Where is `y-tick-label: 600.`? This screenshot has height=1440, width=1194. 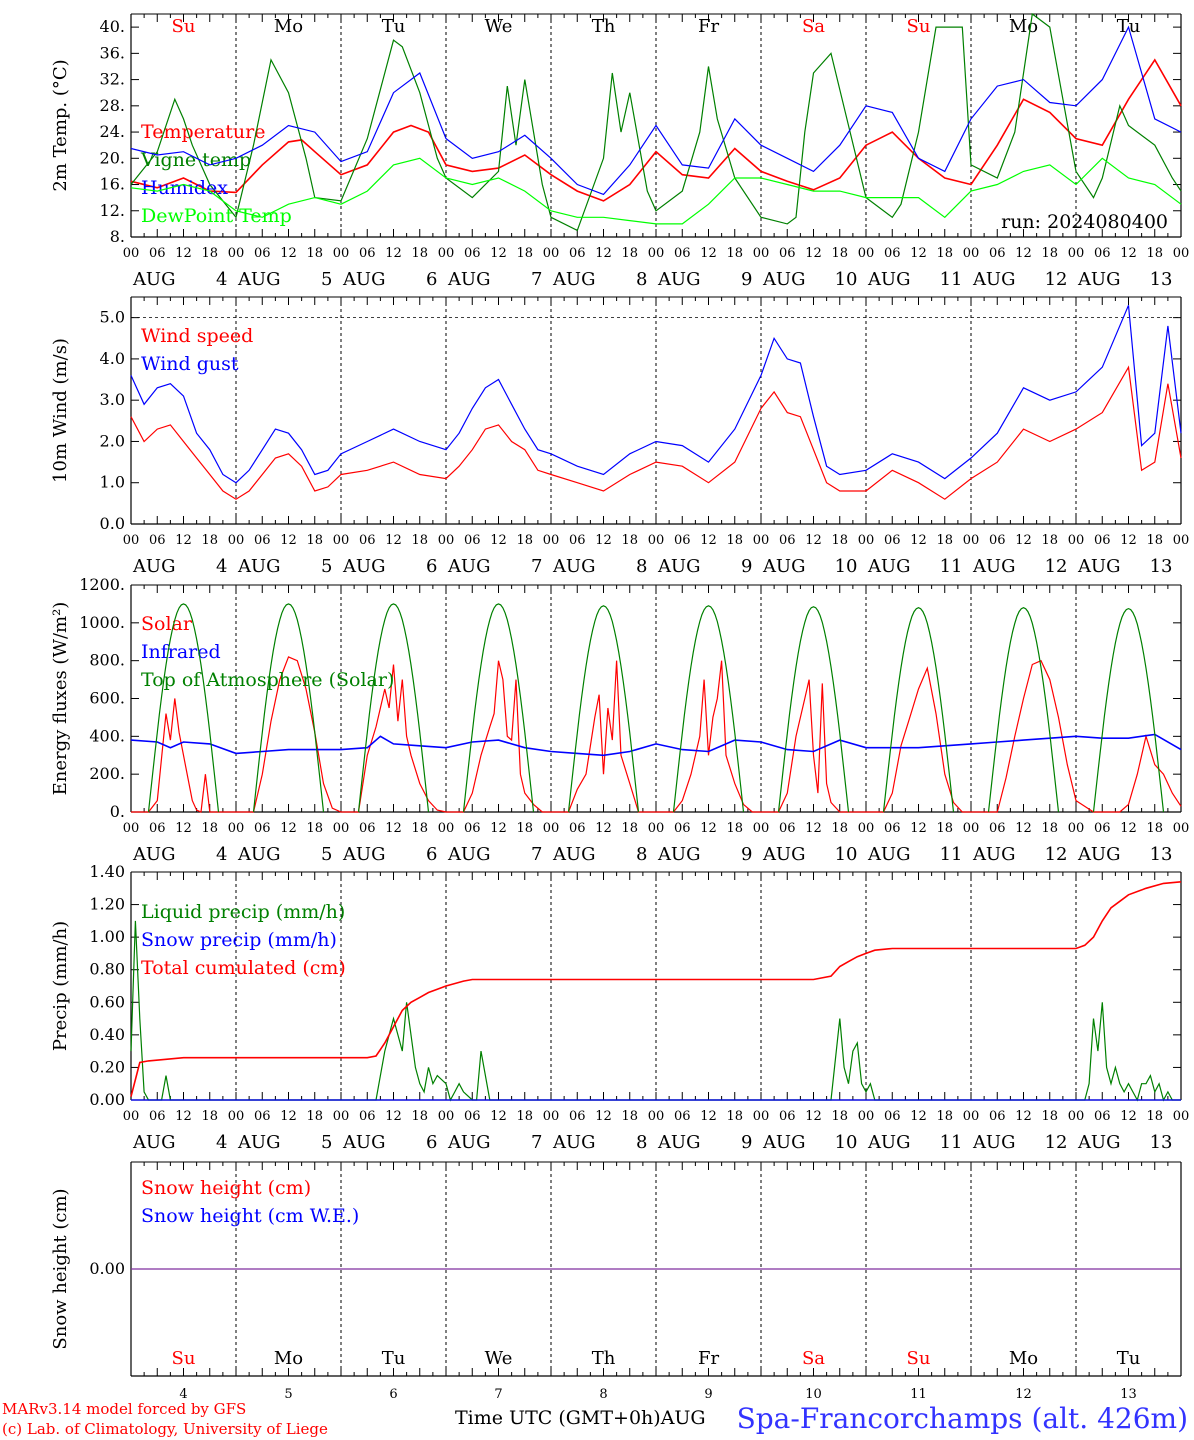 y-tick-label: 600. is located at coordinates (107, 698).